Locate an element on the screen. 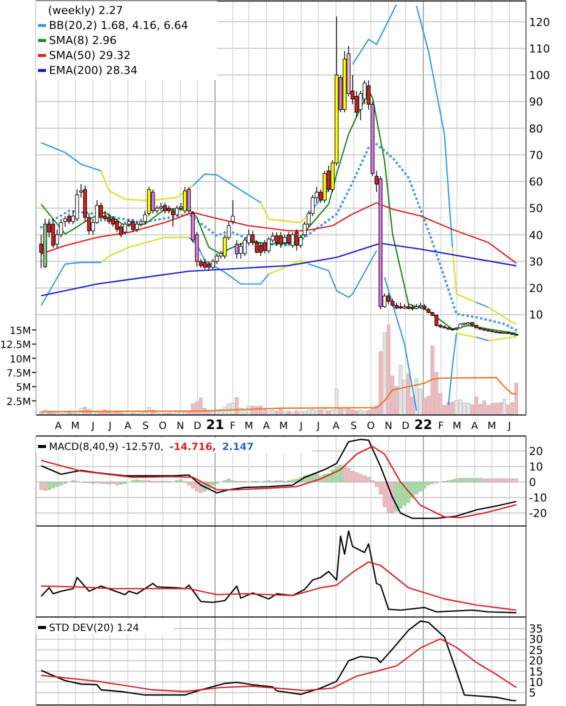 The image size is (566, 706). y2-tick-label: 15M is located at coordinates (20, 331).